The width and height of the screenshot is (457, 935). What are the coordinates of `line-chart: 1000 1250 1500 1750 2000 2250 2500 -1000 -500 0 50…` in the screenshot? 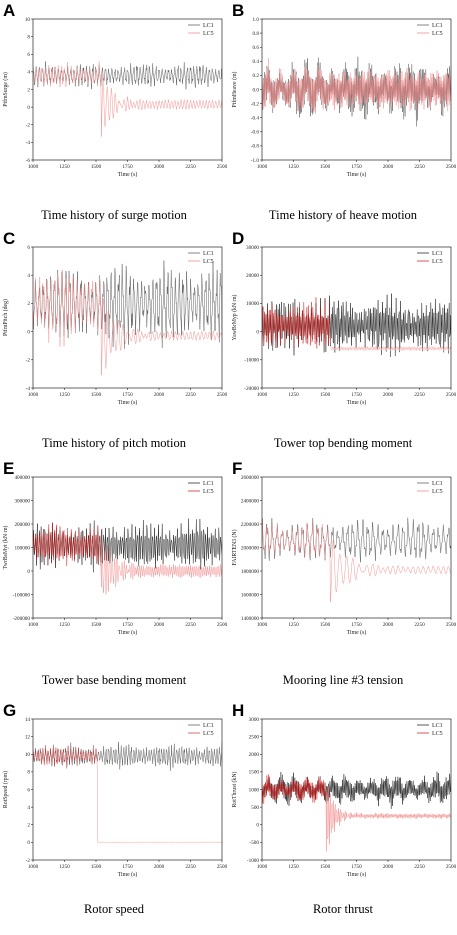 It's located at (344, 797).